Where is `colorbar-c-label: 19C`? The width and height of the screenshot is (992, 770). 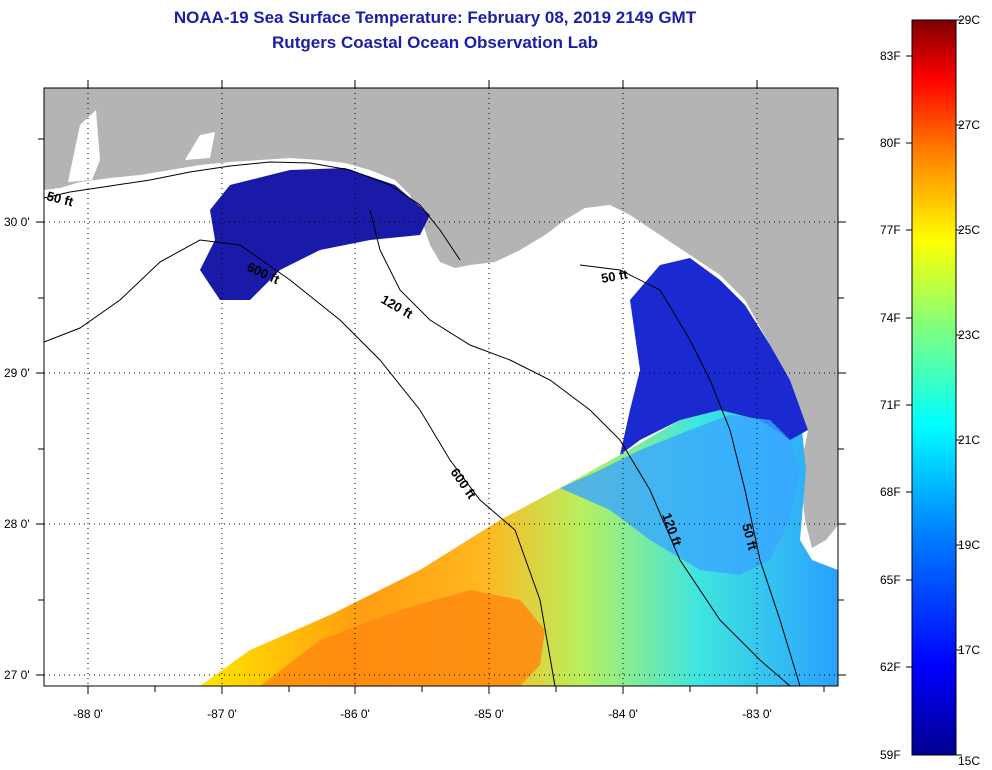 colorbar-c-label: 19C is located at coordinates (969, 545).